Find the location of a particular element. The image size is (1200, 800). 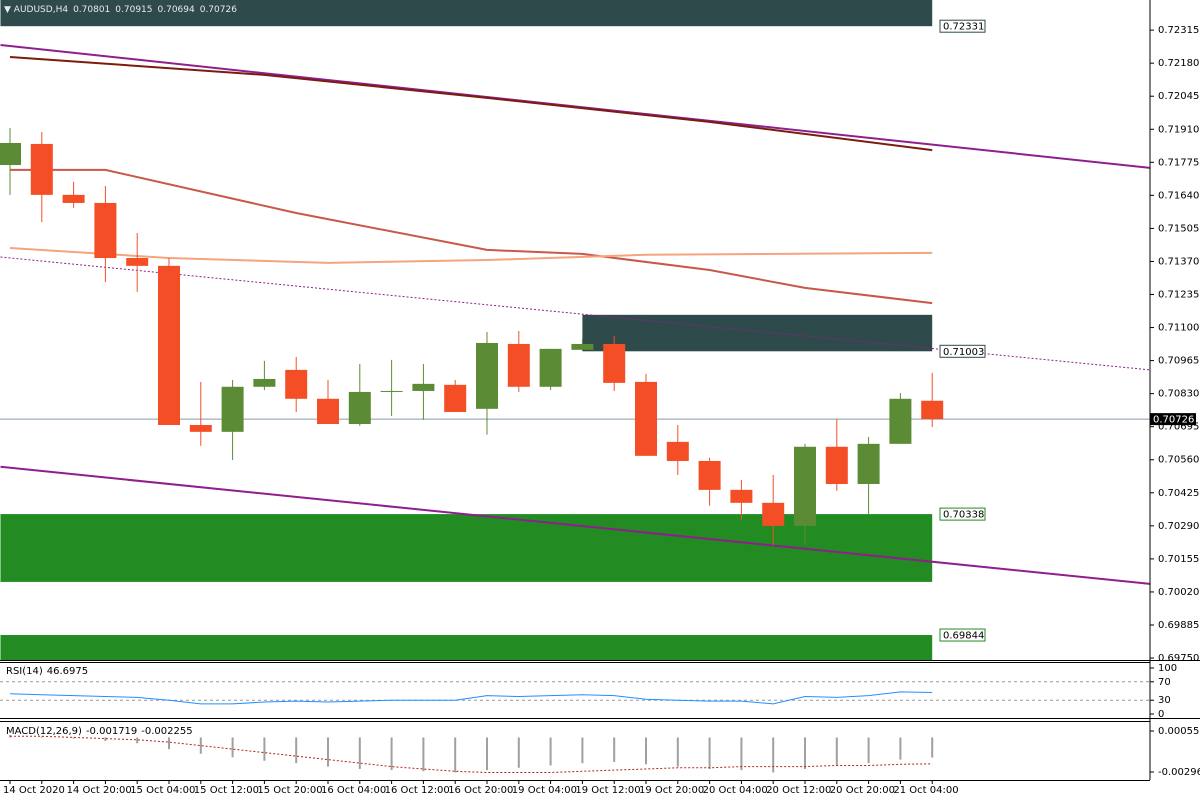

x-tick-label: 15 Oct 12:00 is located at coordinates (226, 790).